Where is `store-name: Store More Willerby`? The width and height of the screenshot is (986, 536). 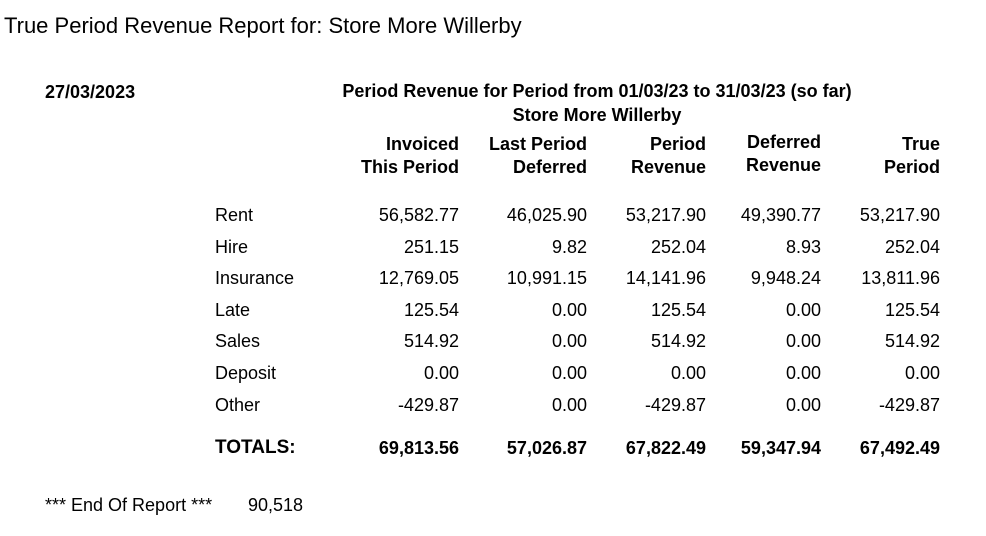 store-name: Store More Willerby is located at coordinates (597, 115).